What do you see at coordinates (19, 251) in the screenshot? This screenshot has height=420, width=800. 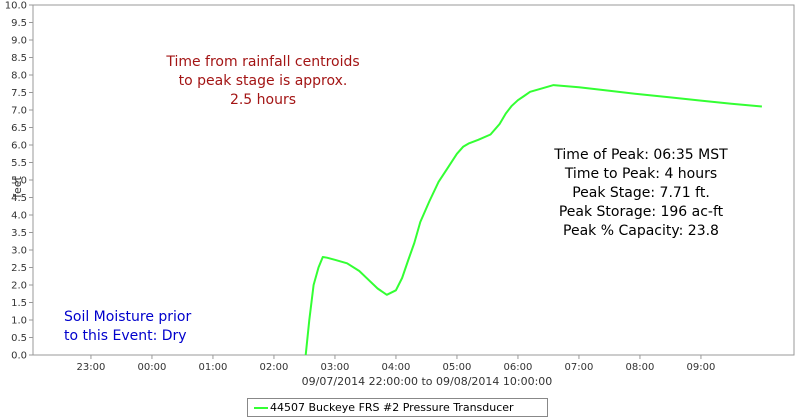 I see `y-tick-label: 3.0` at bounding box center [19, 251].